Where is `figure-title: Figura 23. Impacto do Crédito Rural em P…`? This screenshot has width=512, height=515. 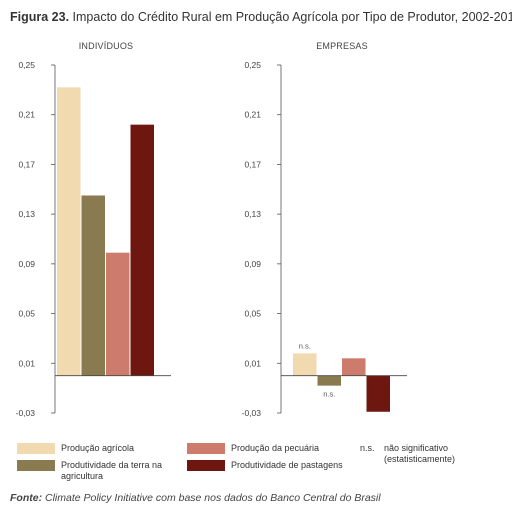
figure-title: Figura 23. Impacto do Crédito Rural em P… is located at coordinates (261, 17).